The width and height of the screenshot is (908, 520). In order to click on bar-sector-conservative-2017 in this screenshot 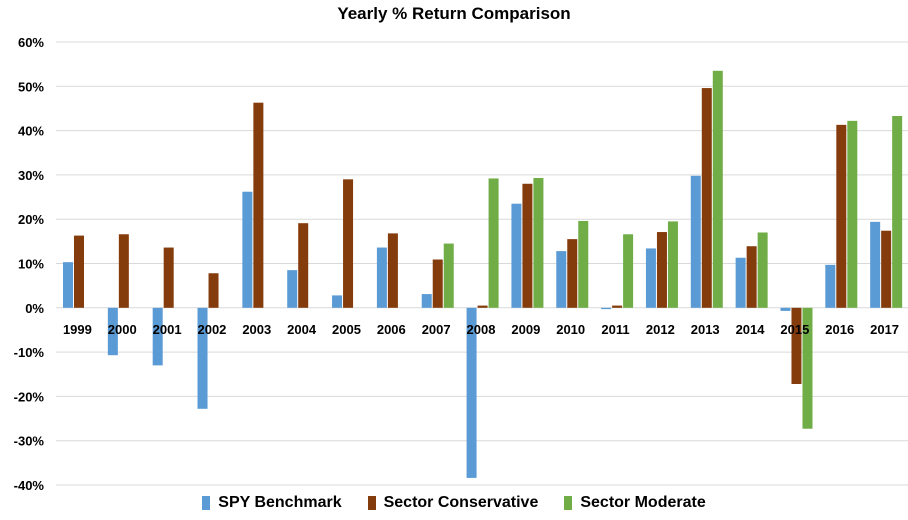, I will do `click(886, 269)`.